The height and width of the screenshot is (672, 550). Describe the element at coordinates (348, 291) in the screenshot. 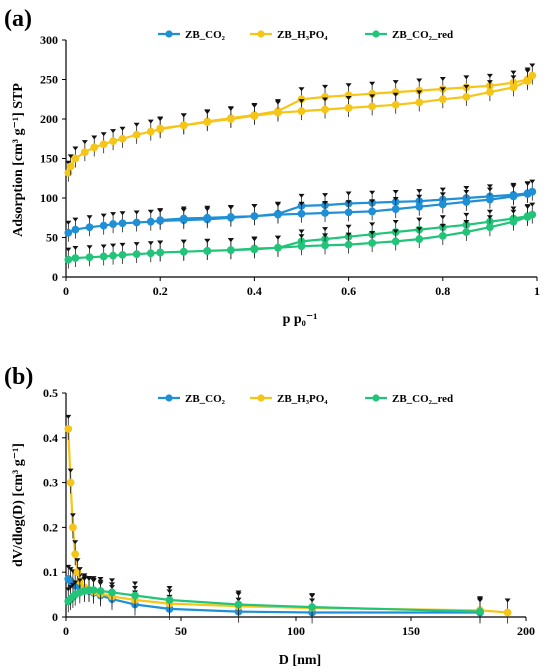

I see `x-tick-label: 0.6` at that location.